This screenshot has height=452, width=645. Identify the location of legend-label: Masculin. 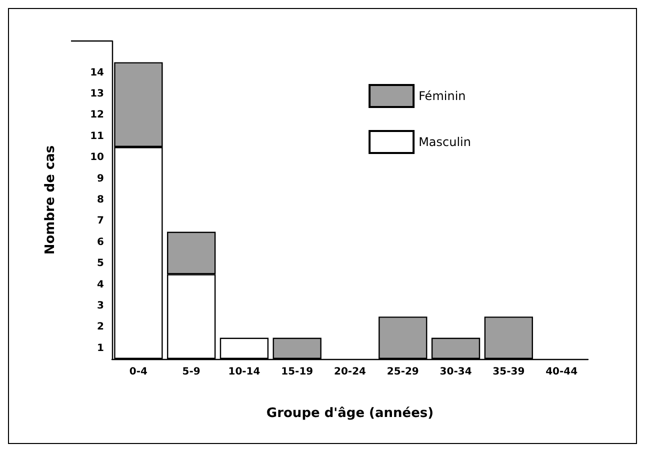
(444, 142).